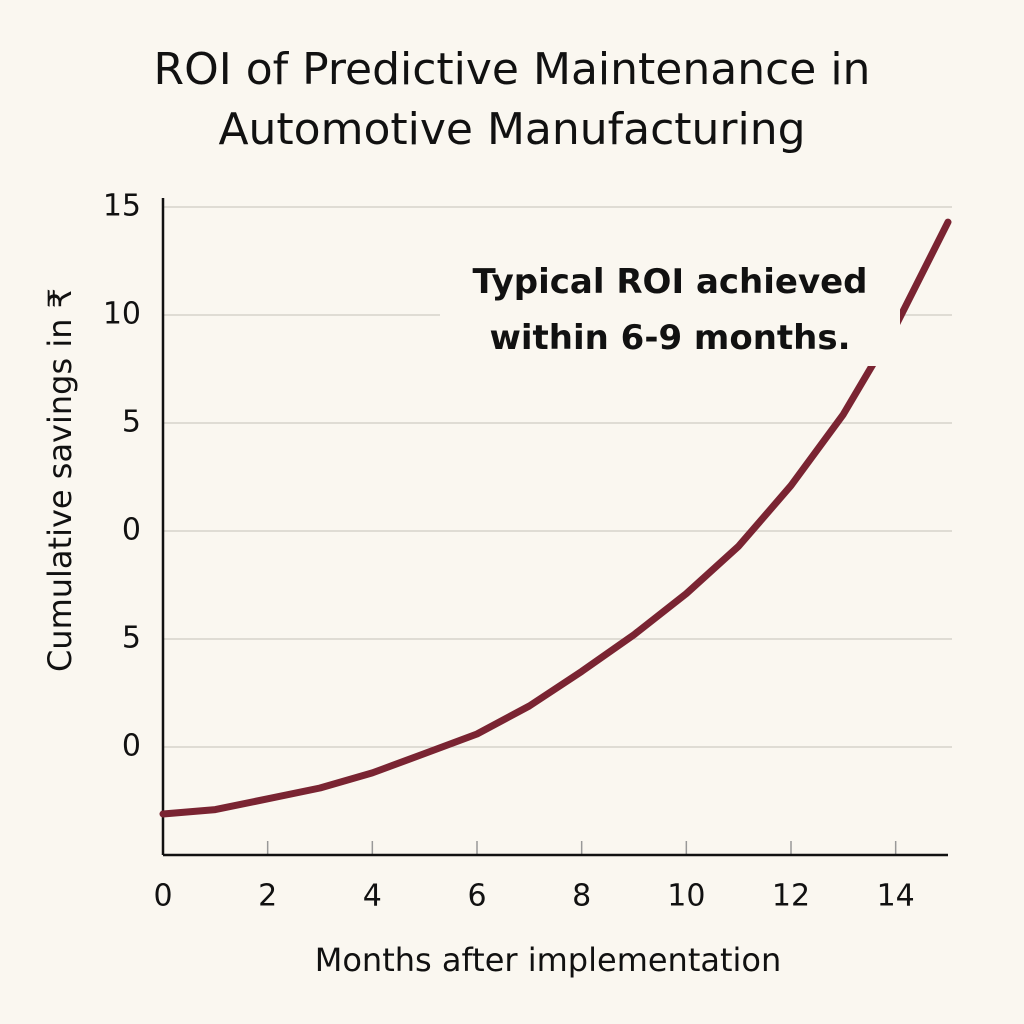 This screenshot has width=1024, height=1024. I want to click on x-tick-label: 2, so click(267, 896).